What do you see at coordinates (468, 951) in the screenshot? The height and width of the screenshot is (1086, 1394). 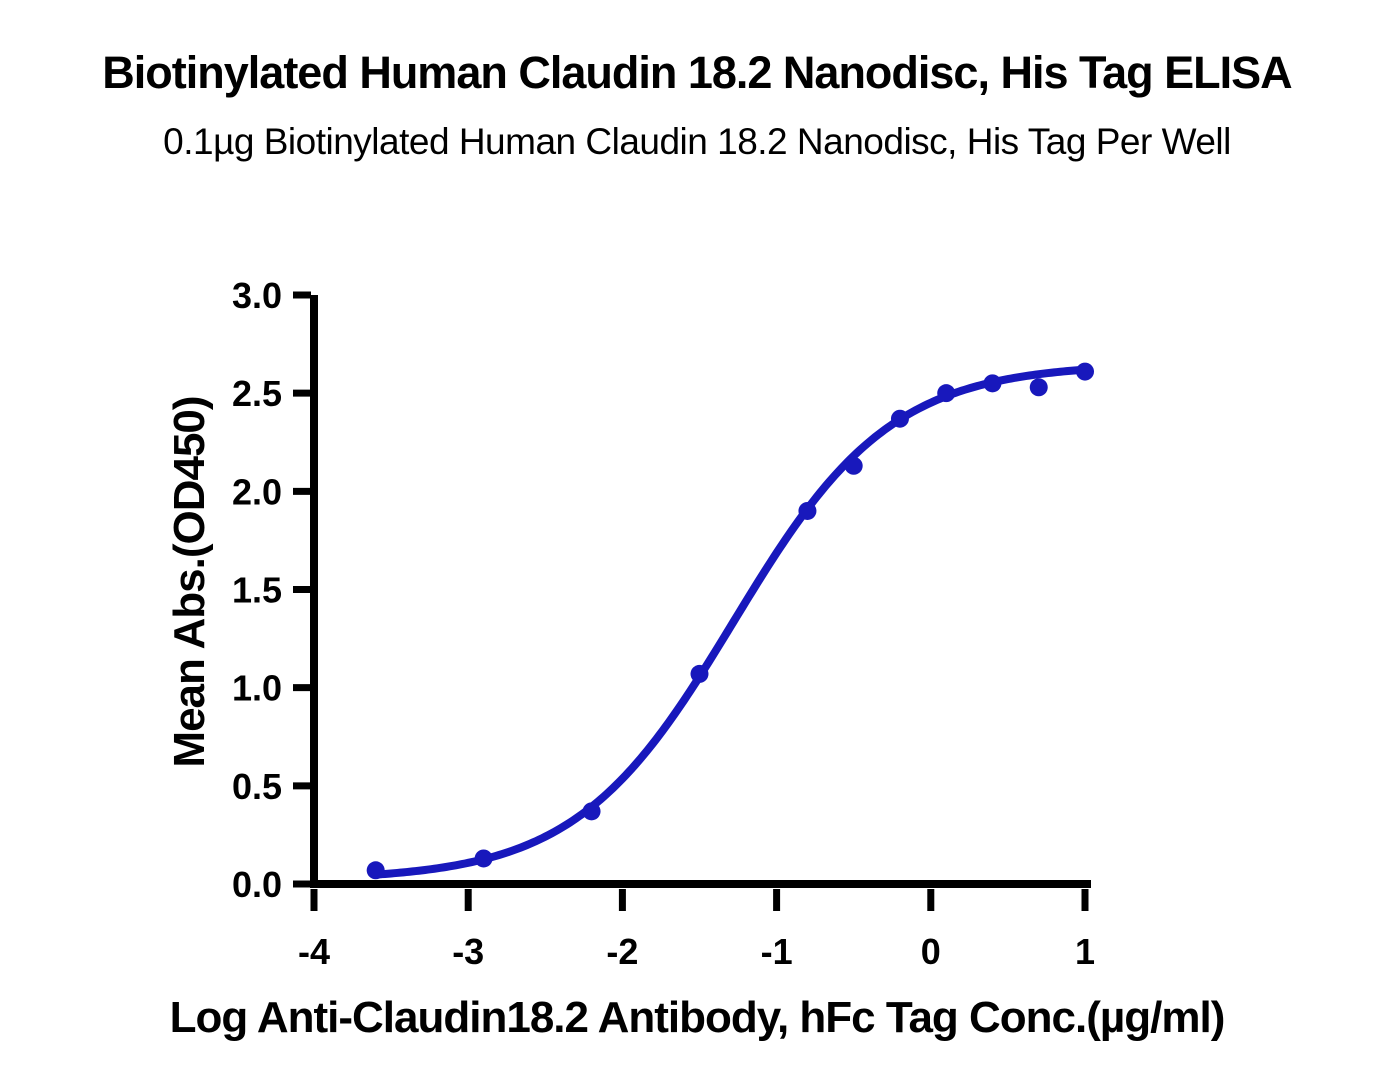 I see `x-tick-label: -3` at bounding box center [468, 951].